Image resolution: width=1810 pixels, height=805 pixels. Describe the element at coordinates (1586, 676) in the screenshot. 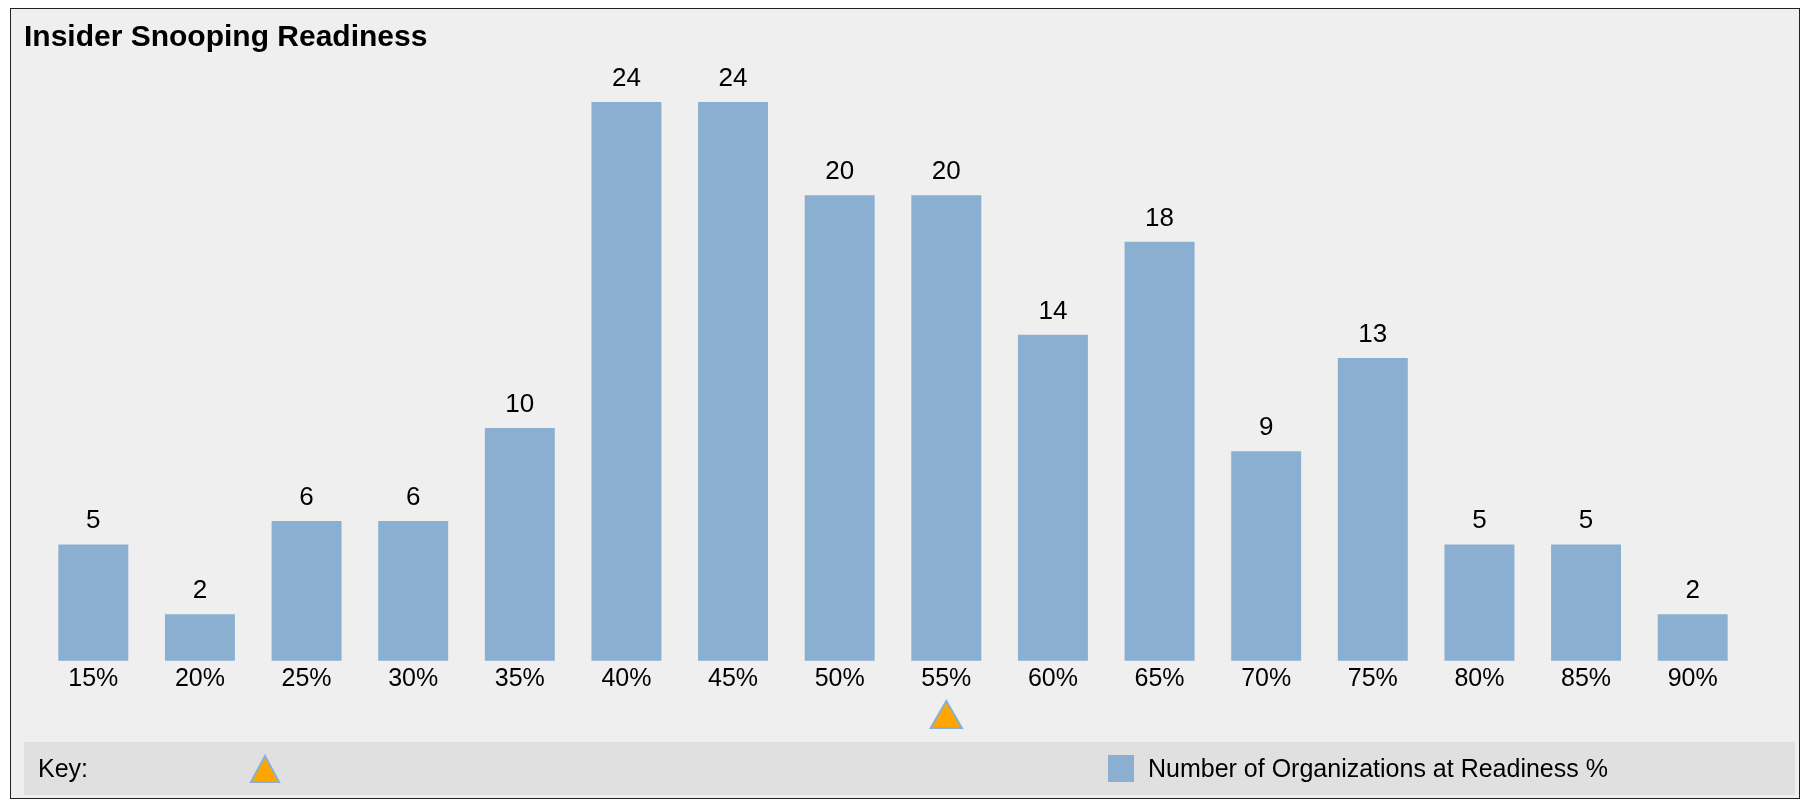

I see `x-tick-label: 85%` at that location.